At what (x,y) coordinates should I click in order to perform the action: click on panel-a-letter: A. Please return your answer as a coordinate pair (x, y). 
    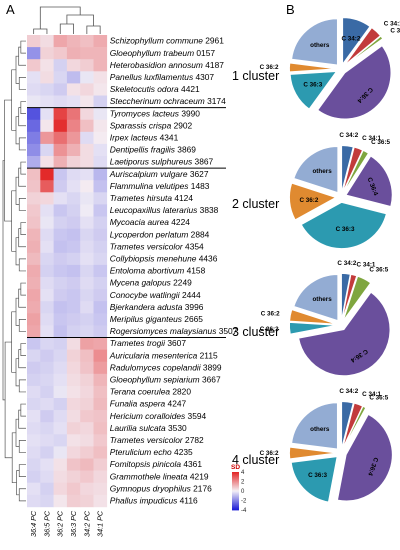
    Looking at the image, I should click on (10, 9).